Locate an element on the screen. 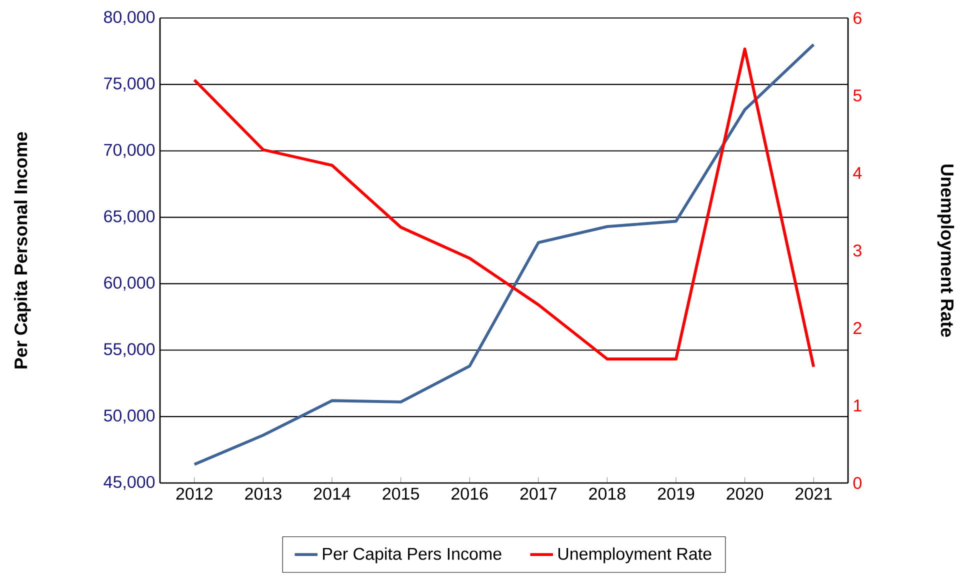 This screenshot has height=579, width=959. x-tick-label: 2012 is located at coordinates (194, 494).